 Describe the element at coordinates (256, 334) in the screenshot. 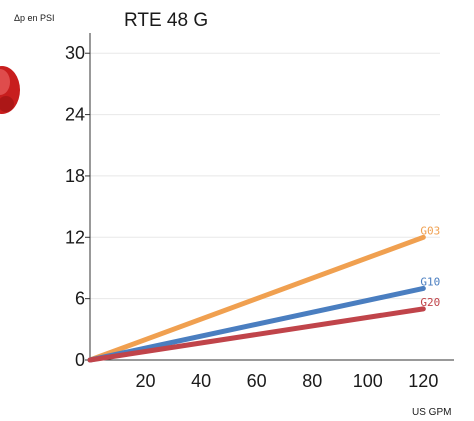

I see `series-line-g20` at that location.